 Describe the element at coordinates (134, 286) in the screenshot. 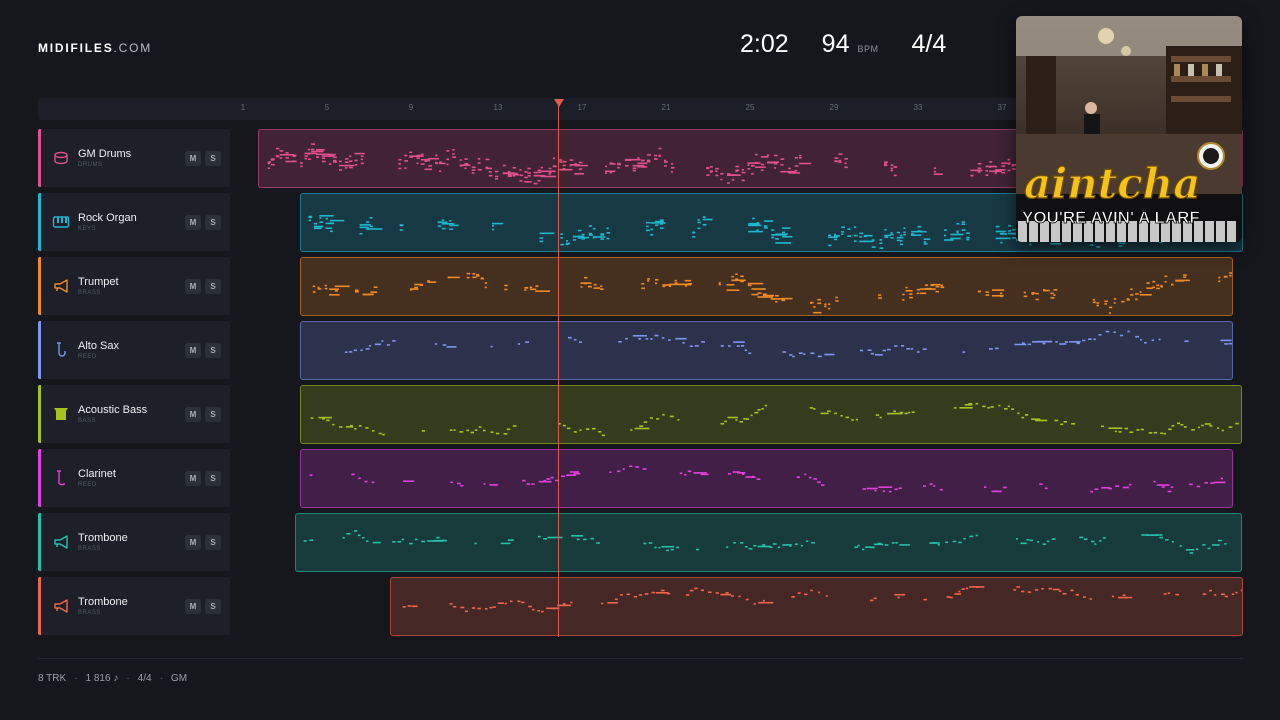

I see `track-header: Trumpet BRASS M S` at that location.